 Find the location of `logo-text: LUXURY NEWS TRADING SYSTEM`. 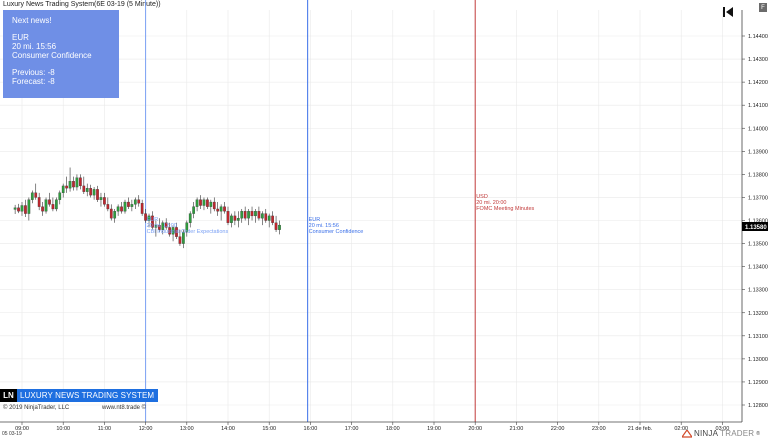

logo-text: LUXURY NEWS TRADING SYSTEM is located at coordinates (88, 395).